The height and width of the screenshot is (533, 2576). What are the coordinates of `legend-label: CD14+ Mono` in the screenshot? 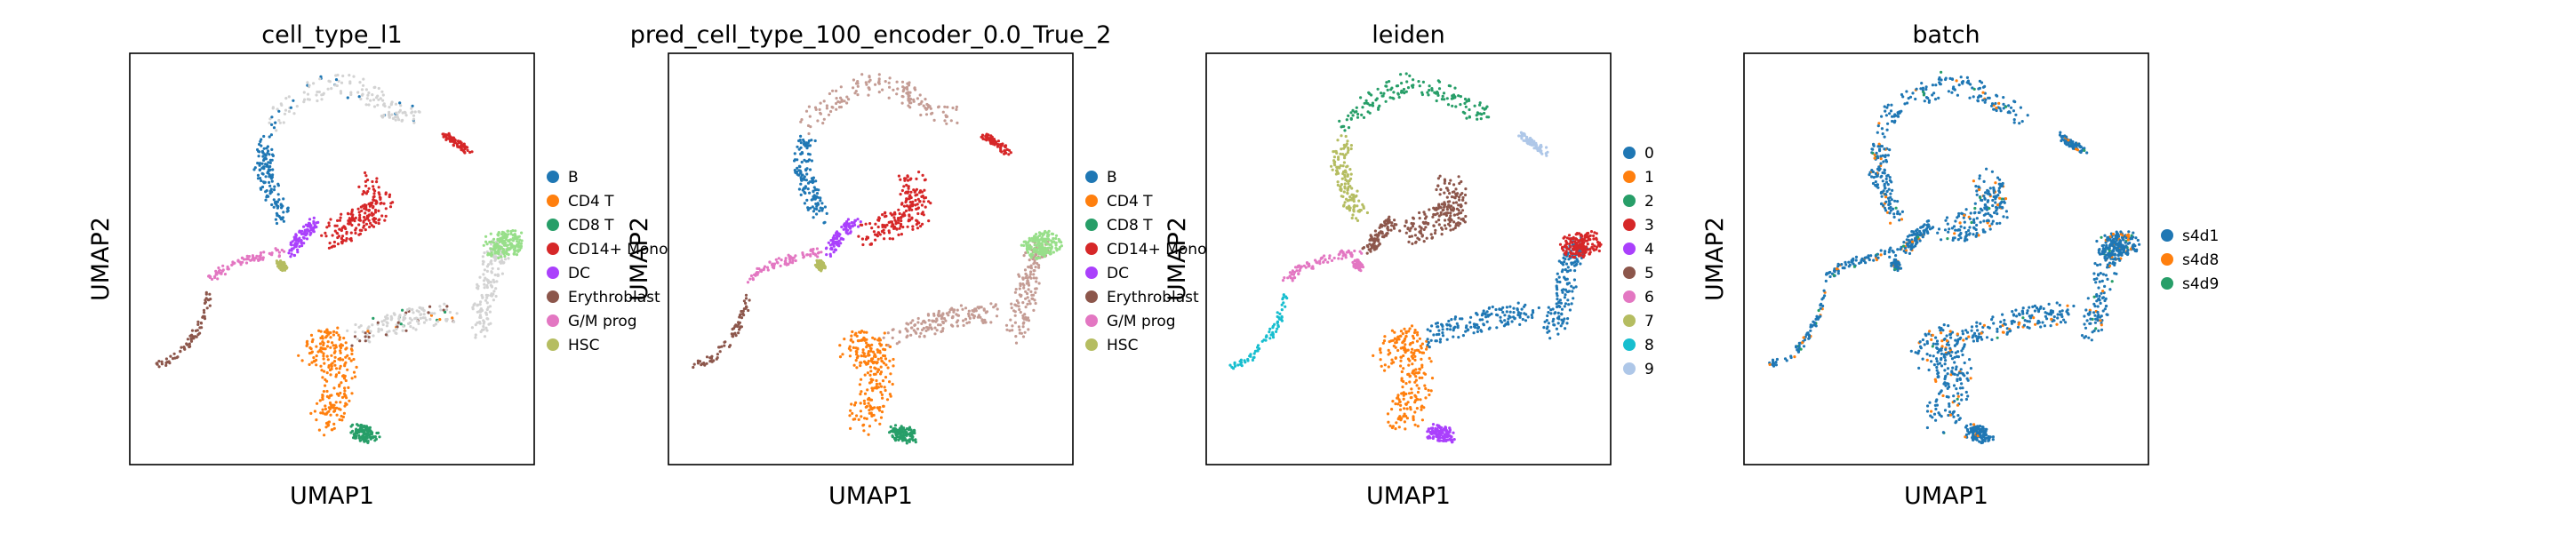 It's located at (1156, 250).